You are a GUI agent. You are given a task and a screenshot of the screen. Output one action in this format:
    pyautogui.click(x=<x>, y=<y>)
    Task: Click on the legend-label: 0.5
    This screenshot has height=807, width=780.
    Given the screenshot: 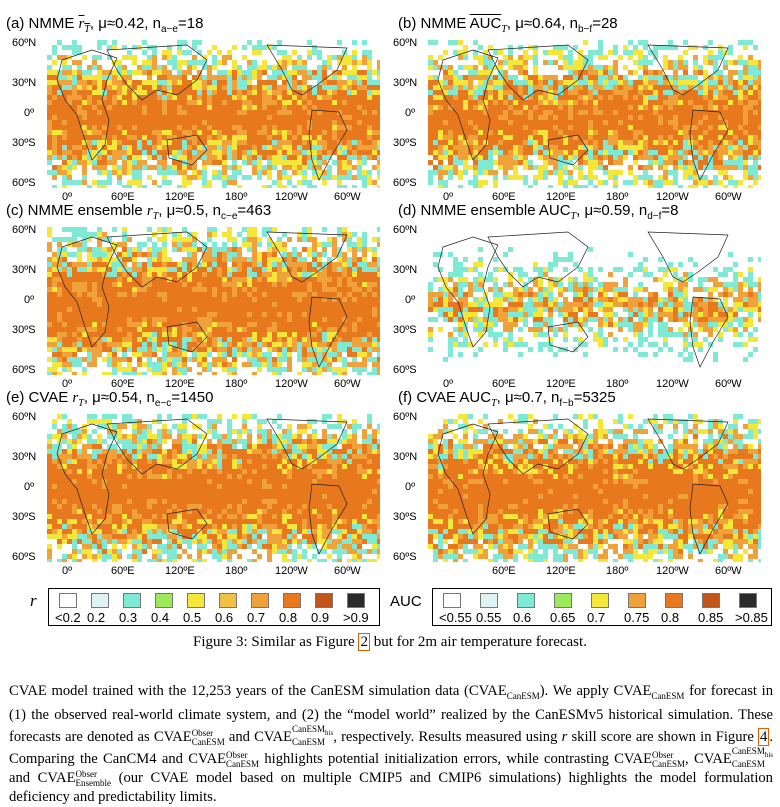 What is the action you would take?
    pyautogui.click(x=192, y=617)
    